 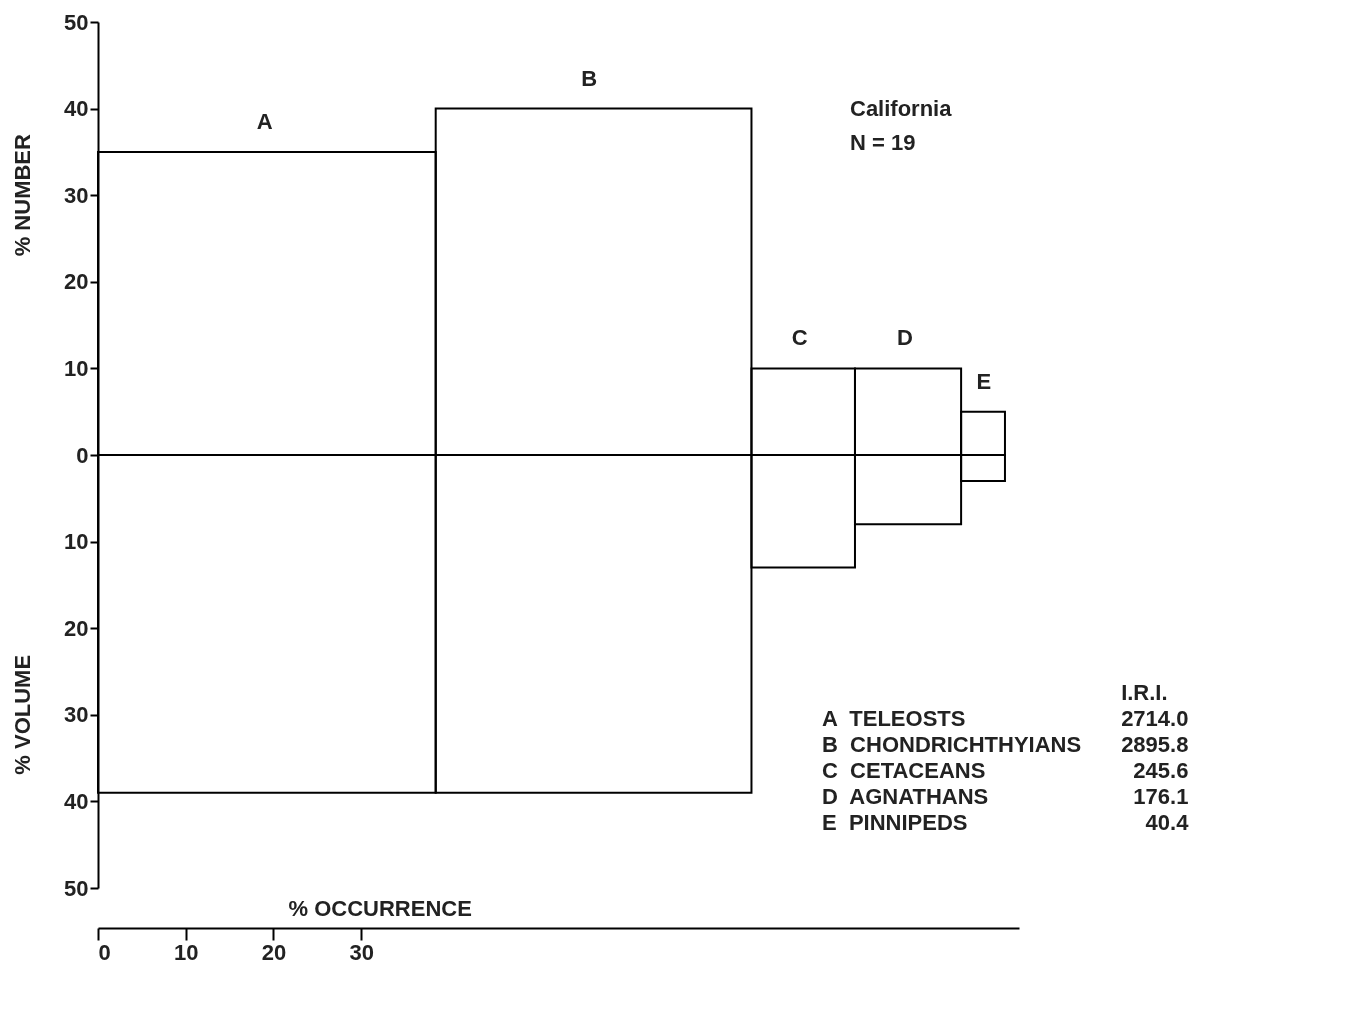 What do you see at coordinates (895, 823) in the screenshot?
I see `annotation: E PINNIPEDS` at bounding box center [895, 823].